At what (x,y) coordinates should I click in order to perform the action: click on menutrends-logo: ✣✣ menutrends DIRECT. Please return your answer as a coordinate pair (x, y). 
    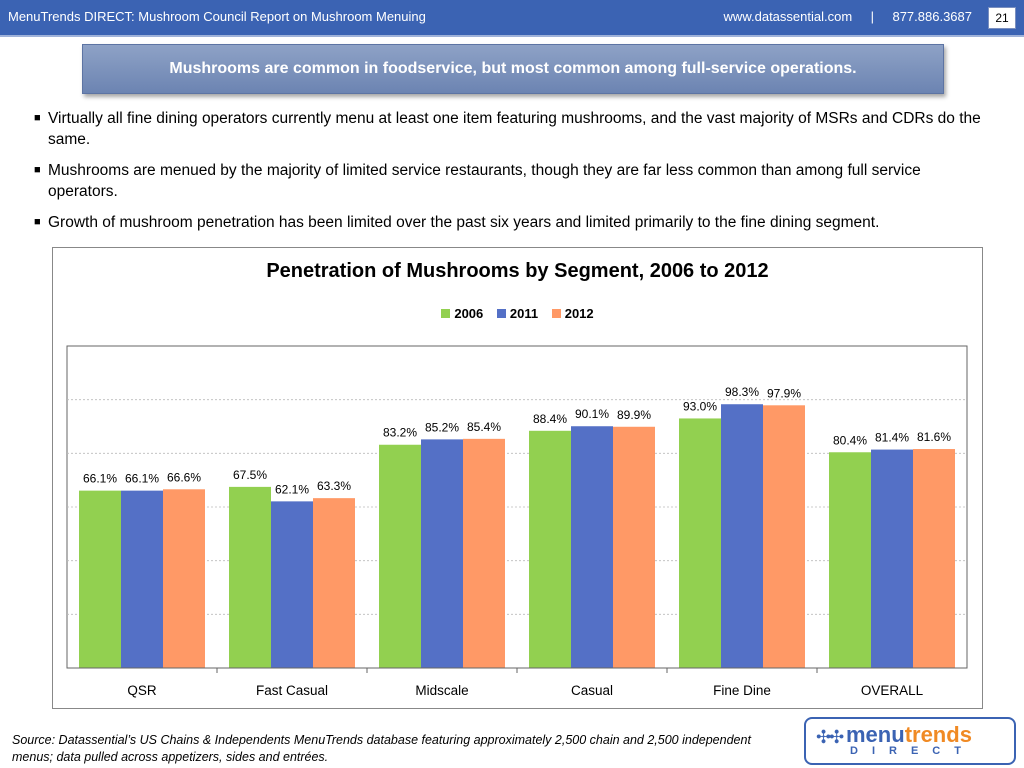
    Looking at the image, I should click on (910, 741).